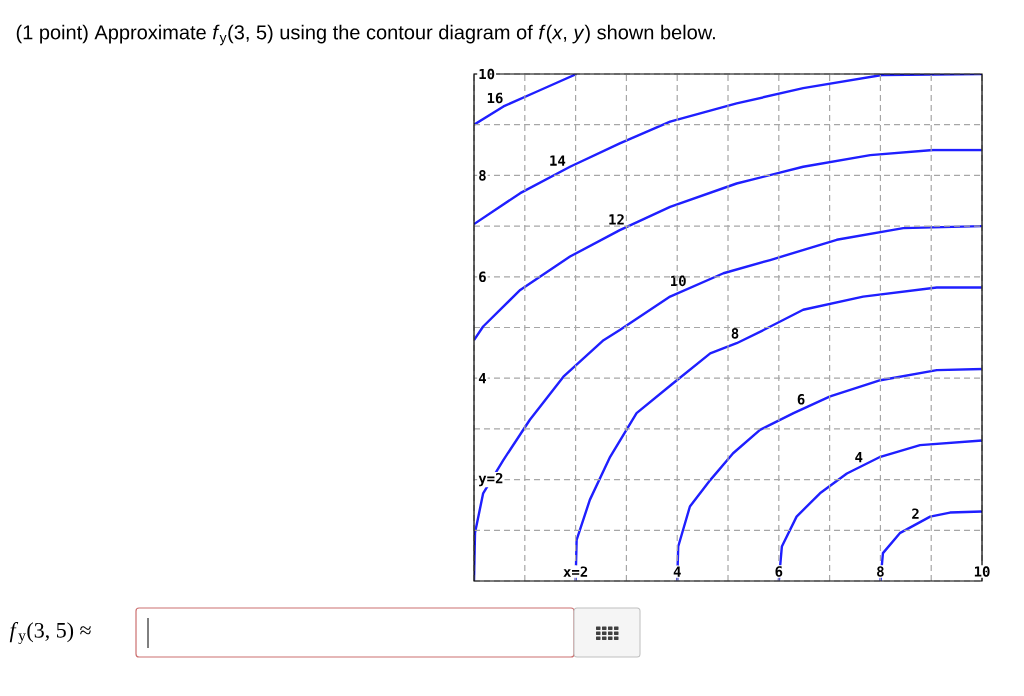 This screenshot has width=1024, height=696. I want to click on x-tick-label: 10, so click(982, 571).